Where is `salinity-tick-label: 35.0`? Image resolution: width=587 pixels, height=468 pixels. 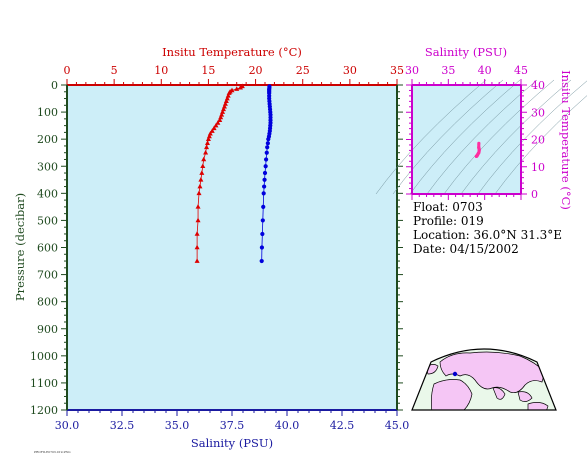
salinity-tick-label: 35.0 is located at coordinates (177, 425).